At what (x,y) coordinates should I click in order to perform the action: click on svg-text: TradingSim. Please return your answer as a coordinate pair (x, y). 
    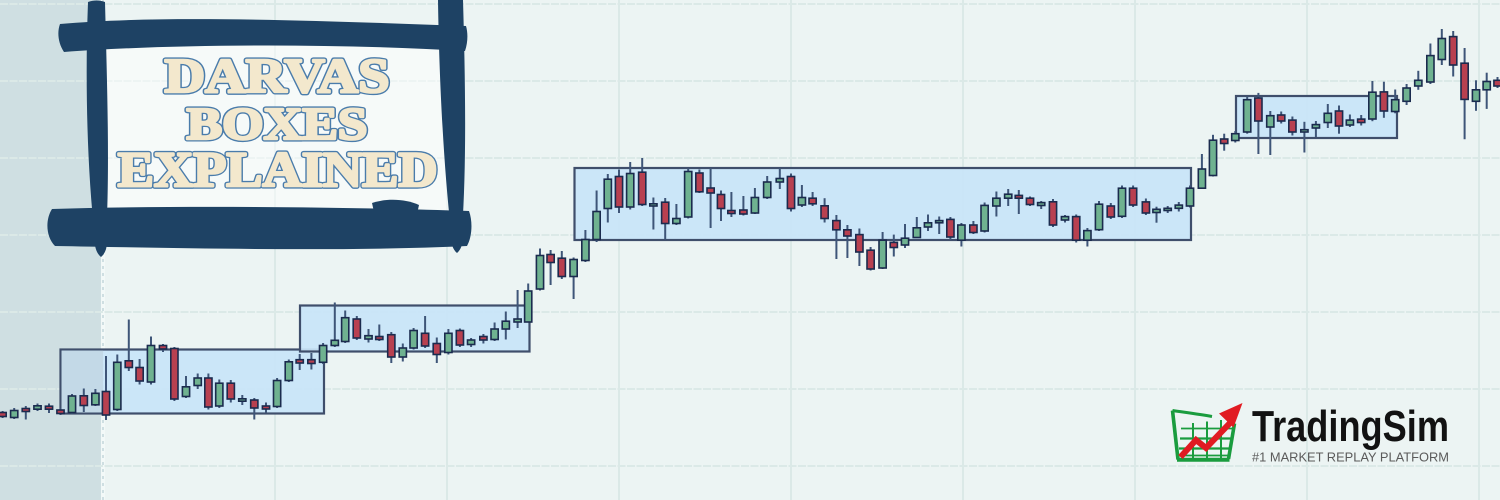
    Looking at the image, I should click on (1350, 426).